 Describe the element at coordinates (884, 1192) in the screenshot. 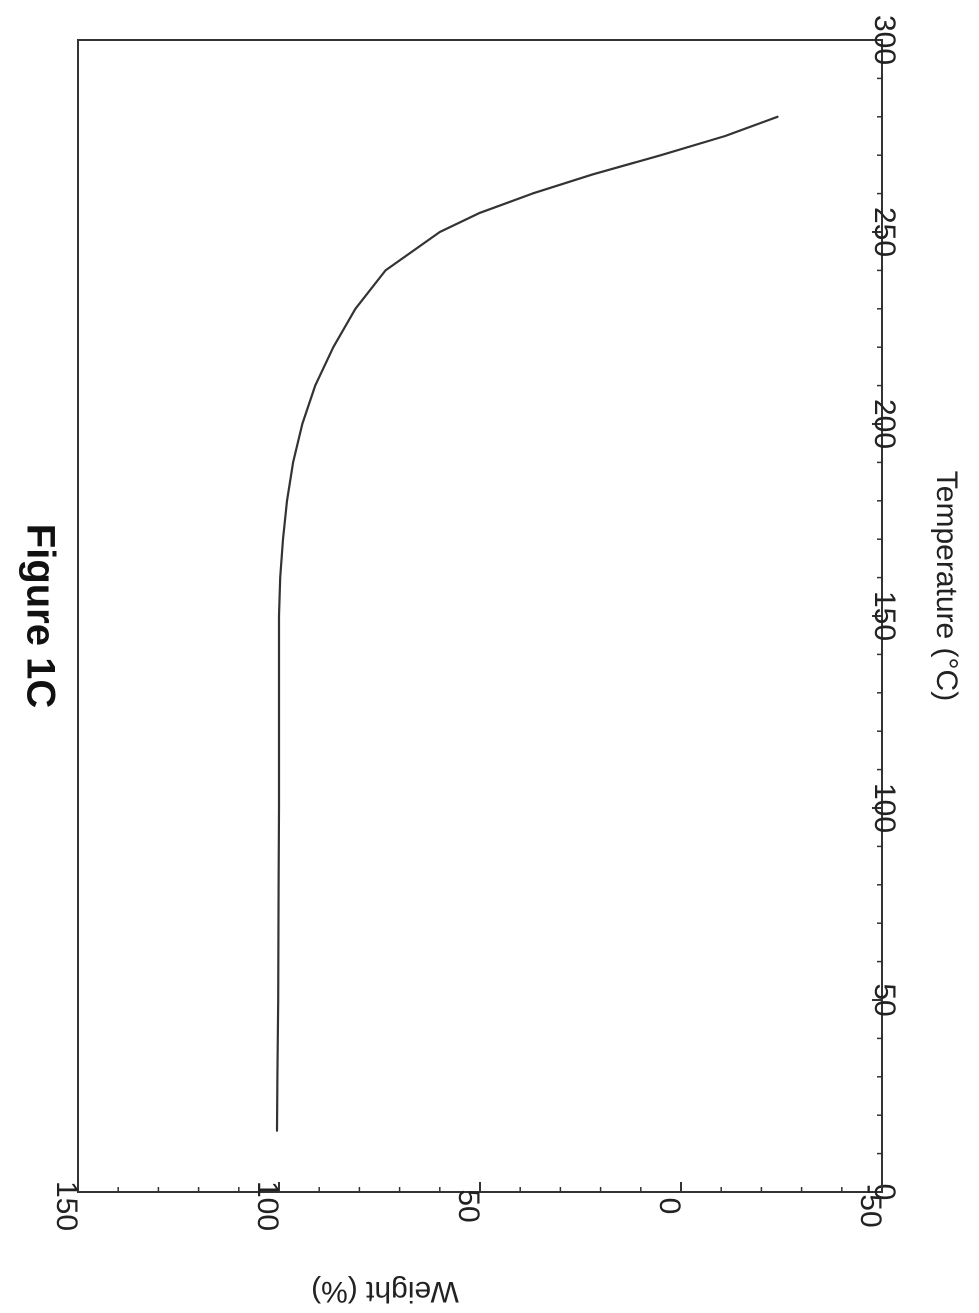

I see `x-tick-label: 0` at that location.